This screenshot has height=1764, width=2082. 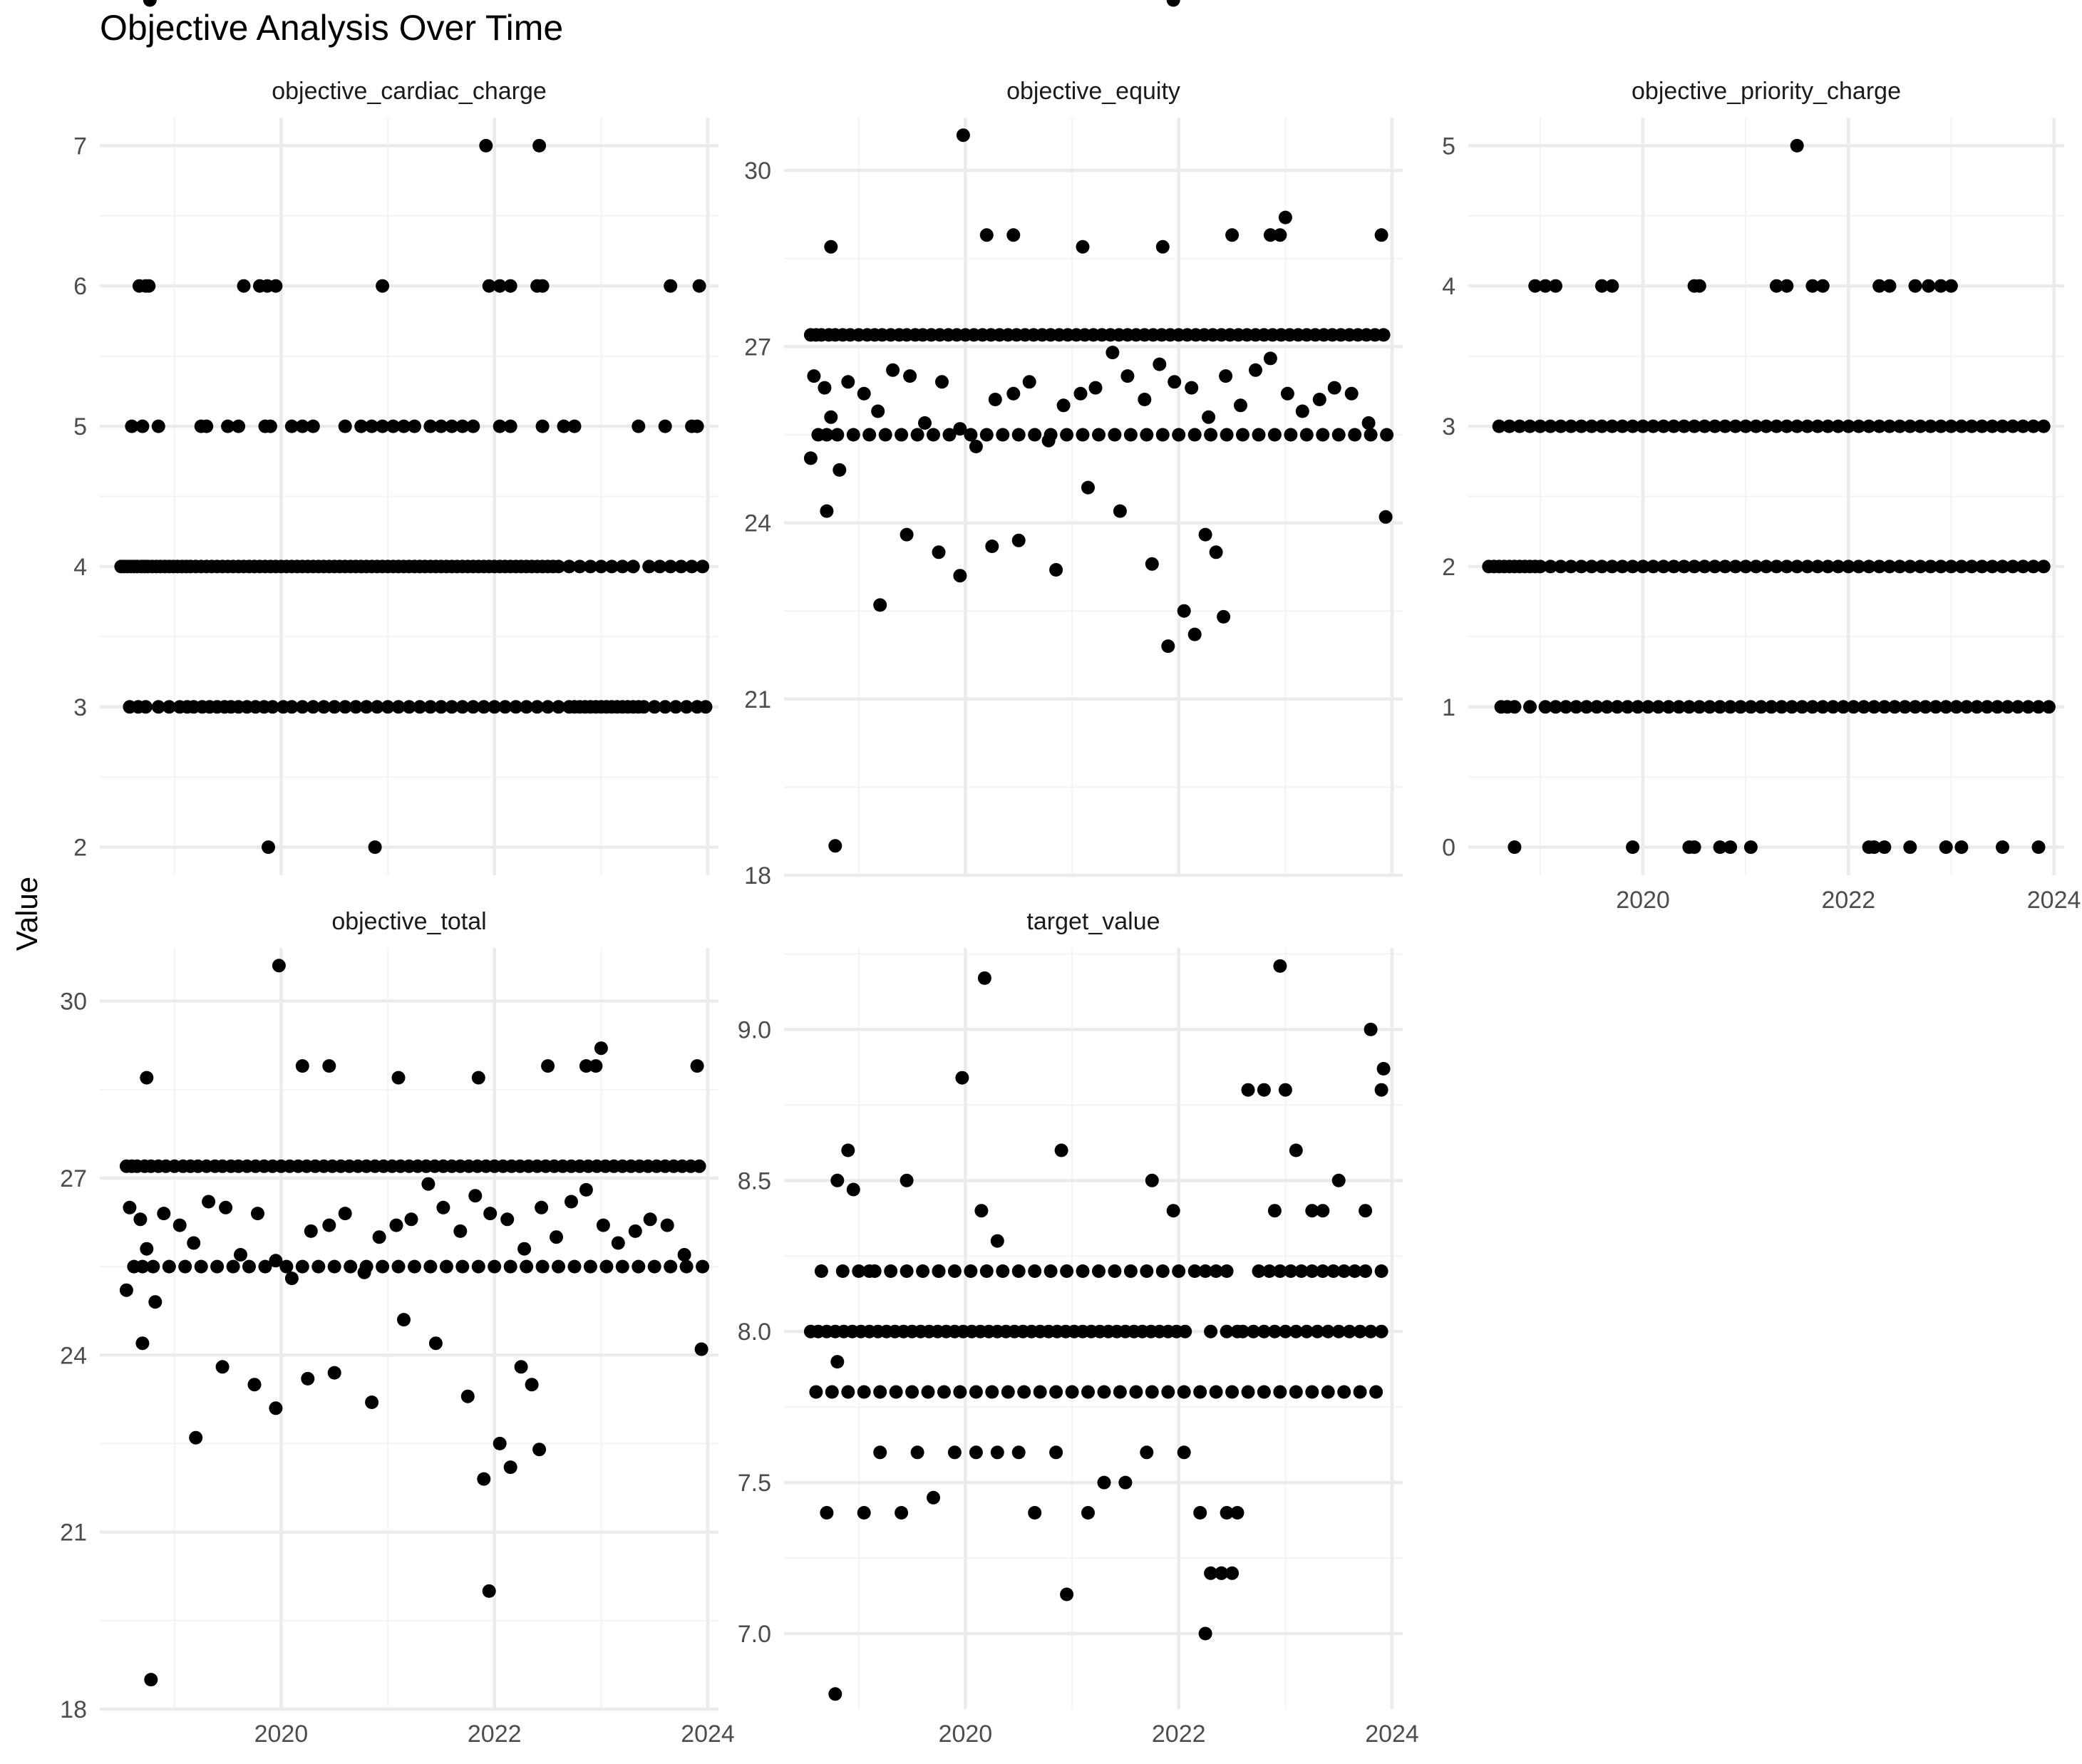 What do you see at coordinates (1448, 147) in the screenshot?
I see `y-tick-label: 5` at bounding box center [1448, 147].